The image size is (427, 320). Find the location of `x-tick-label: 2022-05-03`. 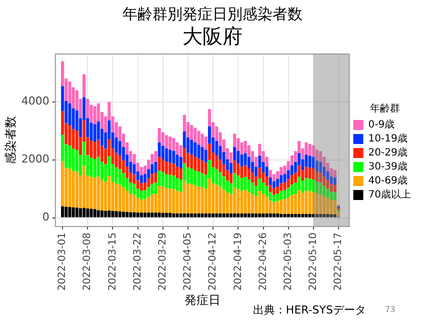

x-tick-label: 2022-05-03 is located at coordinates (288, 261).